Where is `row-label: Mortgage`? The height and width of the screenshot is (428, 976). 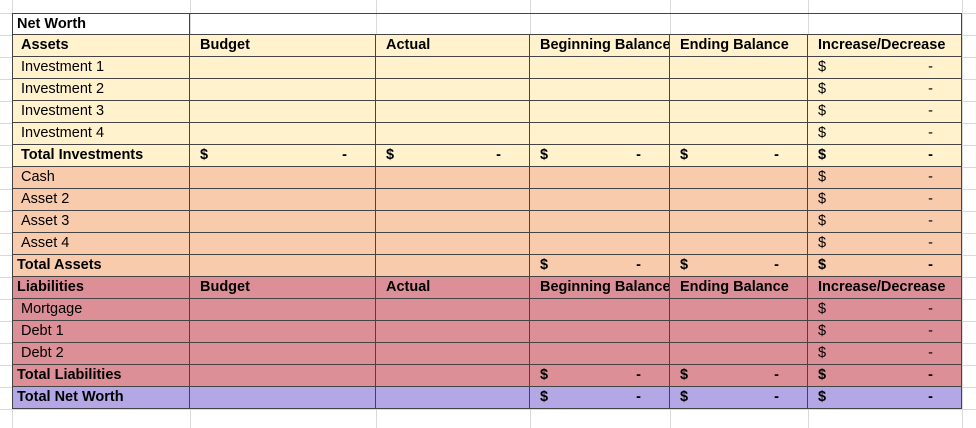
row-label: Mortgage is located at coordinates (101, 310).